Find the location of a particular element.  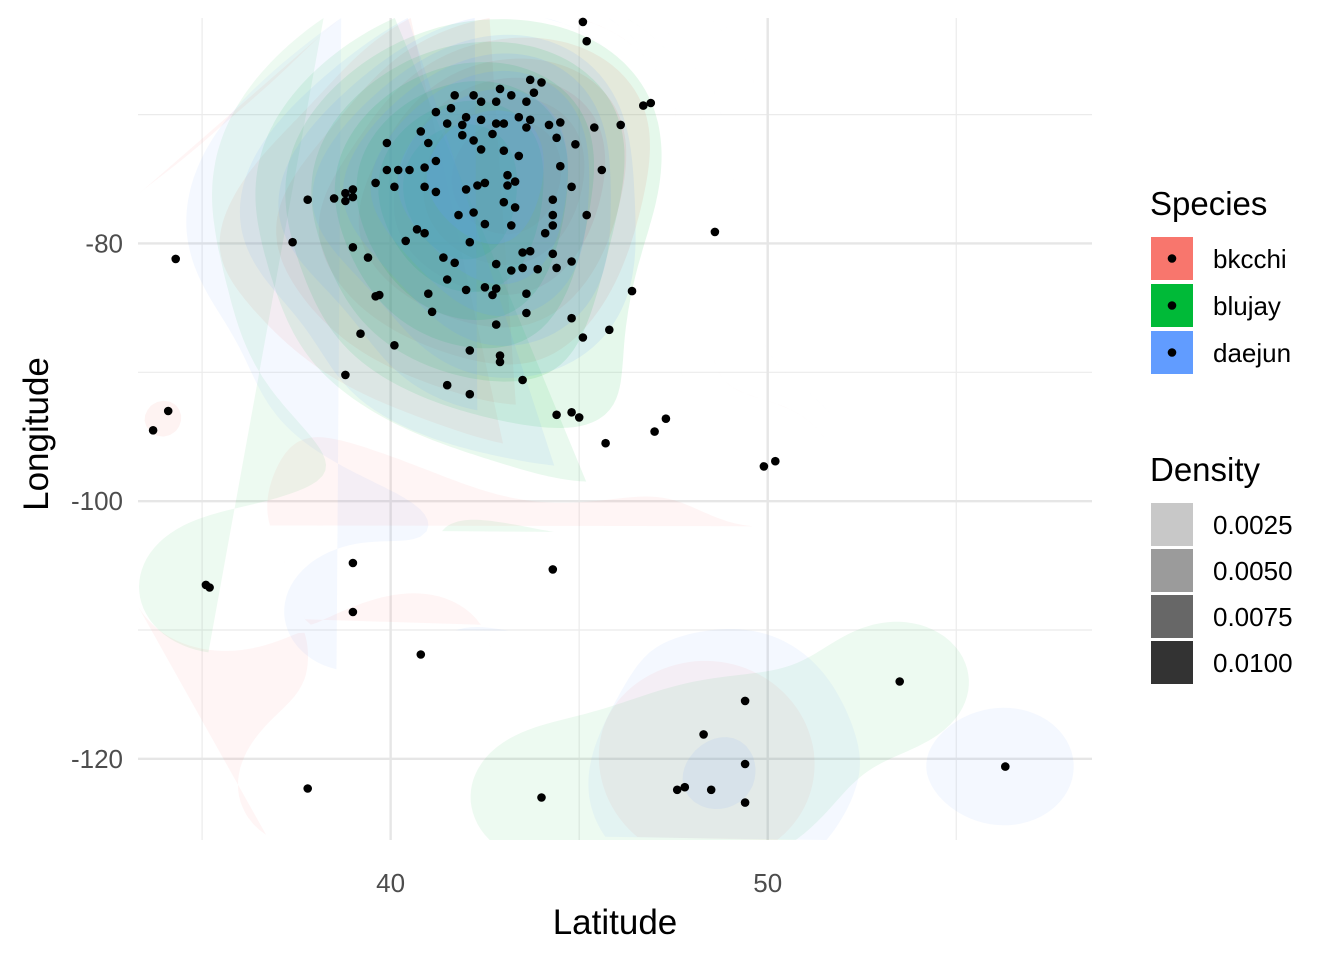

legend-density-title: Density is located at coordinates (1205, 469).